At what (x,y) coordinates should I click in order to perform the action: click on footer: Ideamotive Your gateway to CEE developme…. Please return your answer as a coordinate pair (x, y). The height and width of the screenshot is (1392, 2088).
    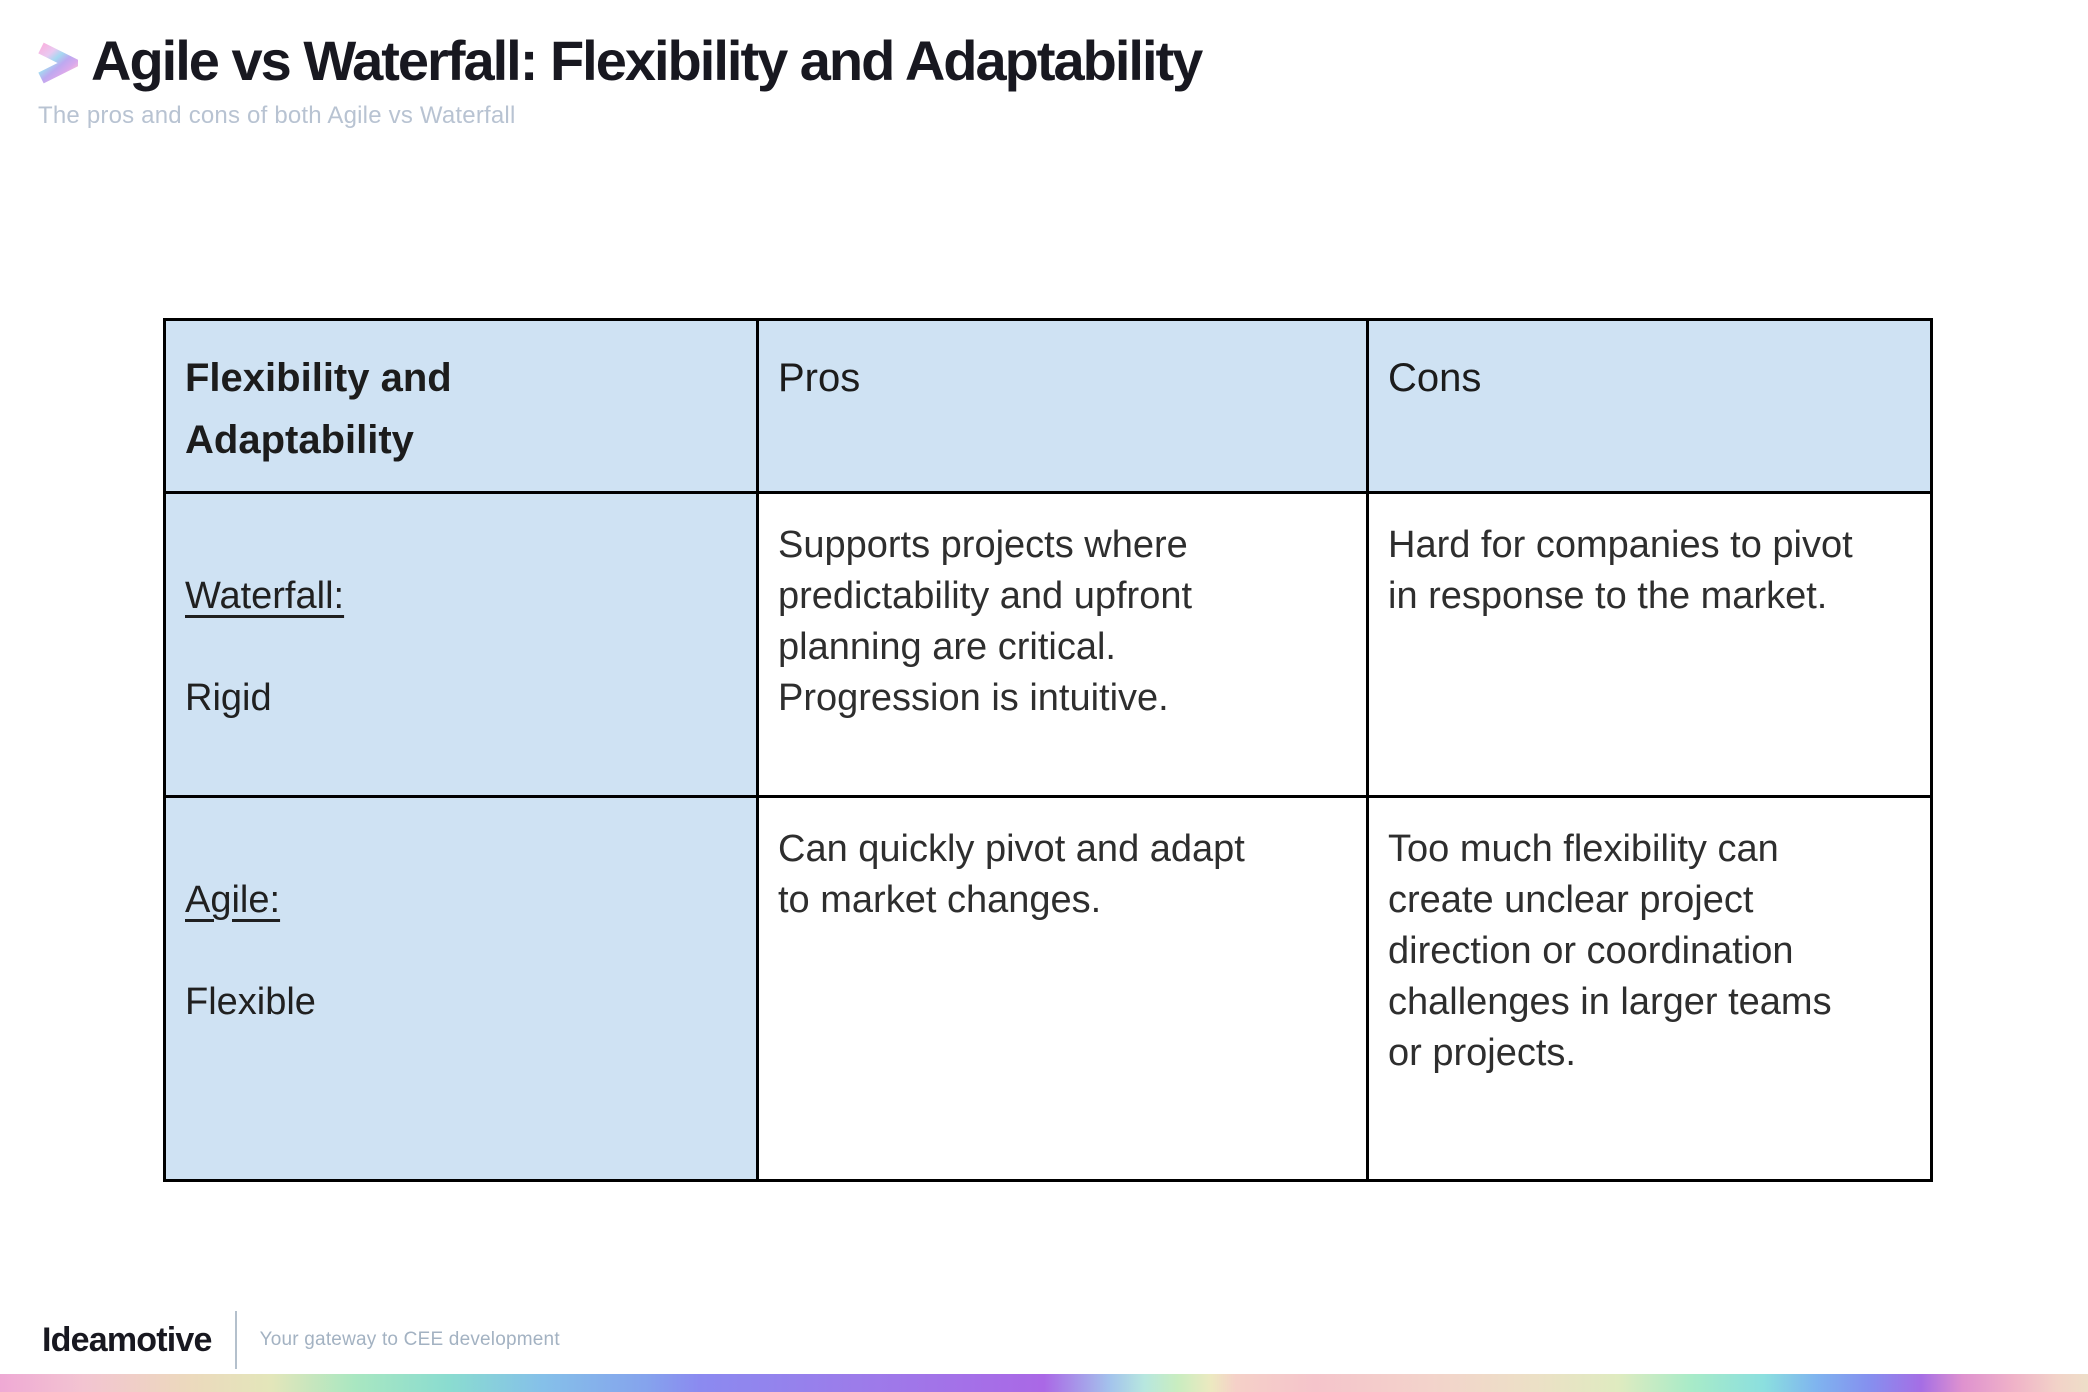
    Looking at the image, I should click on (301, 1340).